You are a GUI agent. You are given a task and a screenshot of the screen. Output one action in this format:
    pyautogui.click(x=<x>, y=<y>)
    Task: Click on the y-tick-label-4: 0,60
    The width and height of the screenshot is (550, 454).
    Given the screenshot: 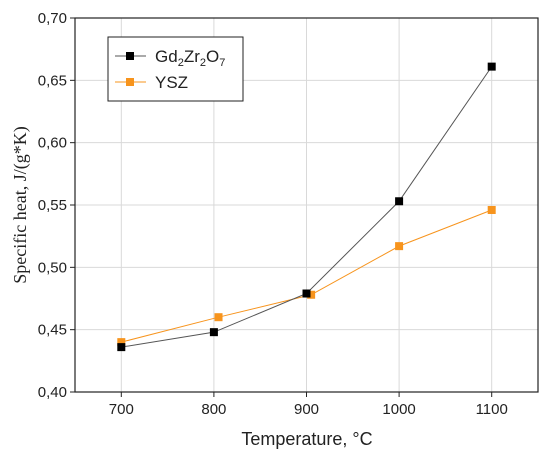 What is the action you would take?
    pyautogui.click(x=52, y=143)
    